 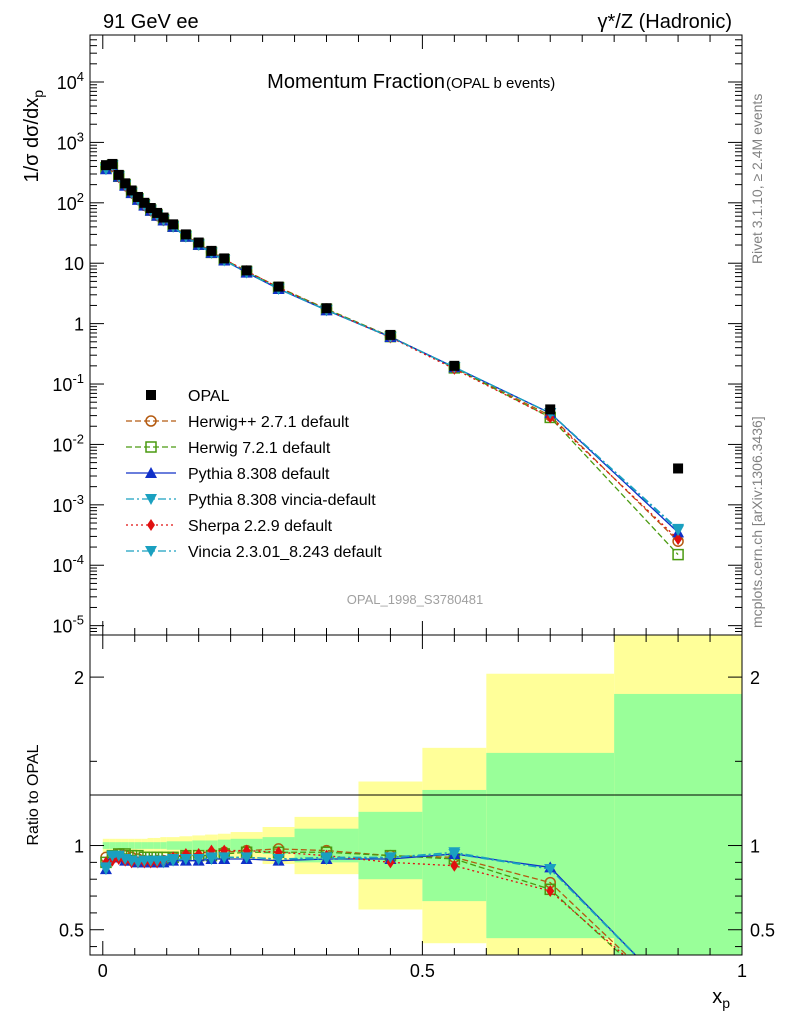 I want to click on y-tick-label: 10⁻⁴, so click(x=68, y=564).